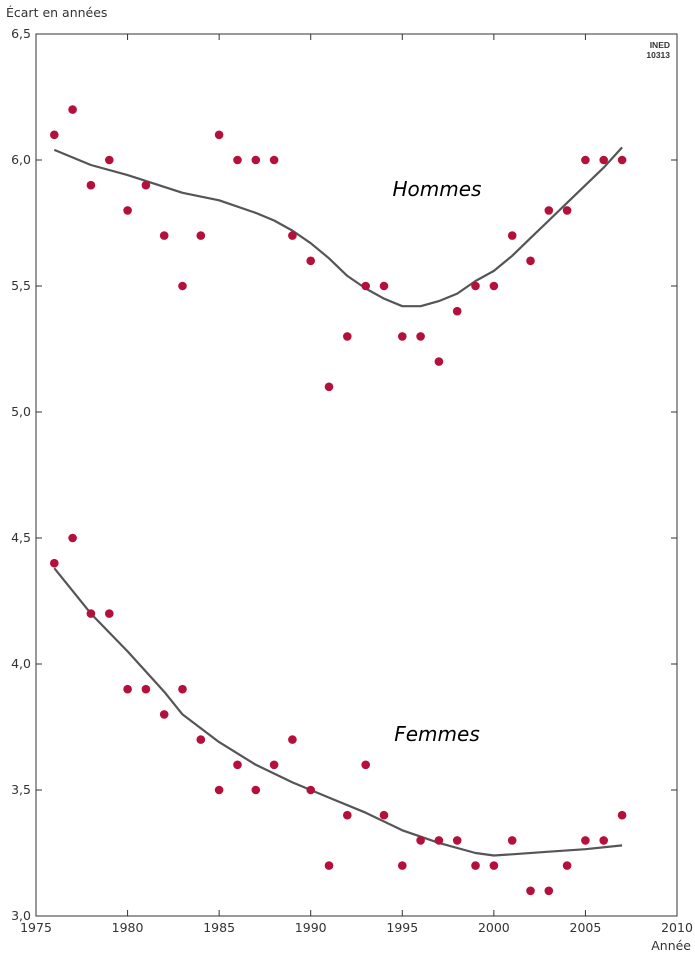 The width and height of the screenshot is (695, 956). Describe the element at coordinates (21, 411) in the screenshot. I see `y-tick-label: 5,0` at that location.